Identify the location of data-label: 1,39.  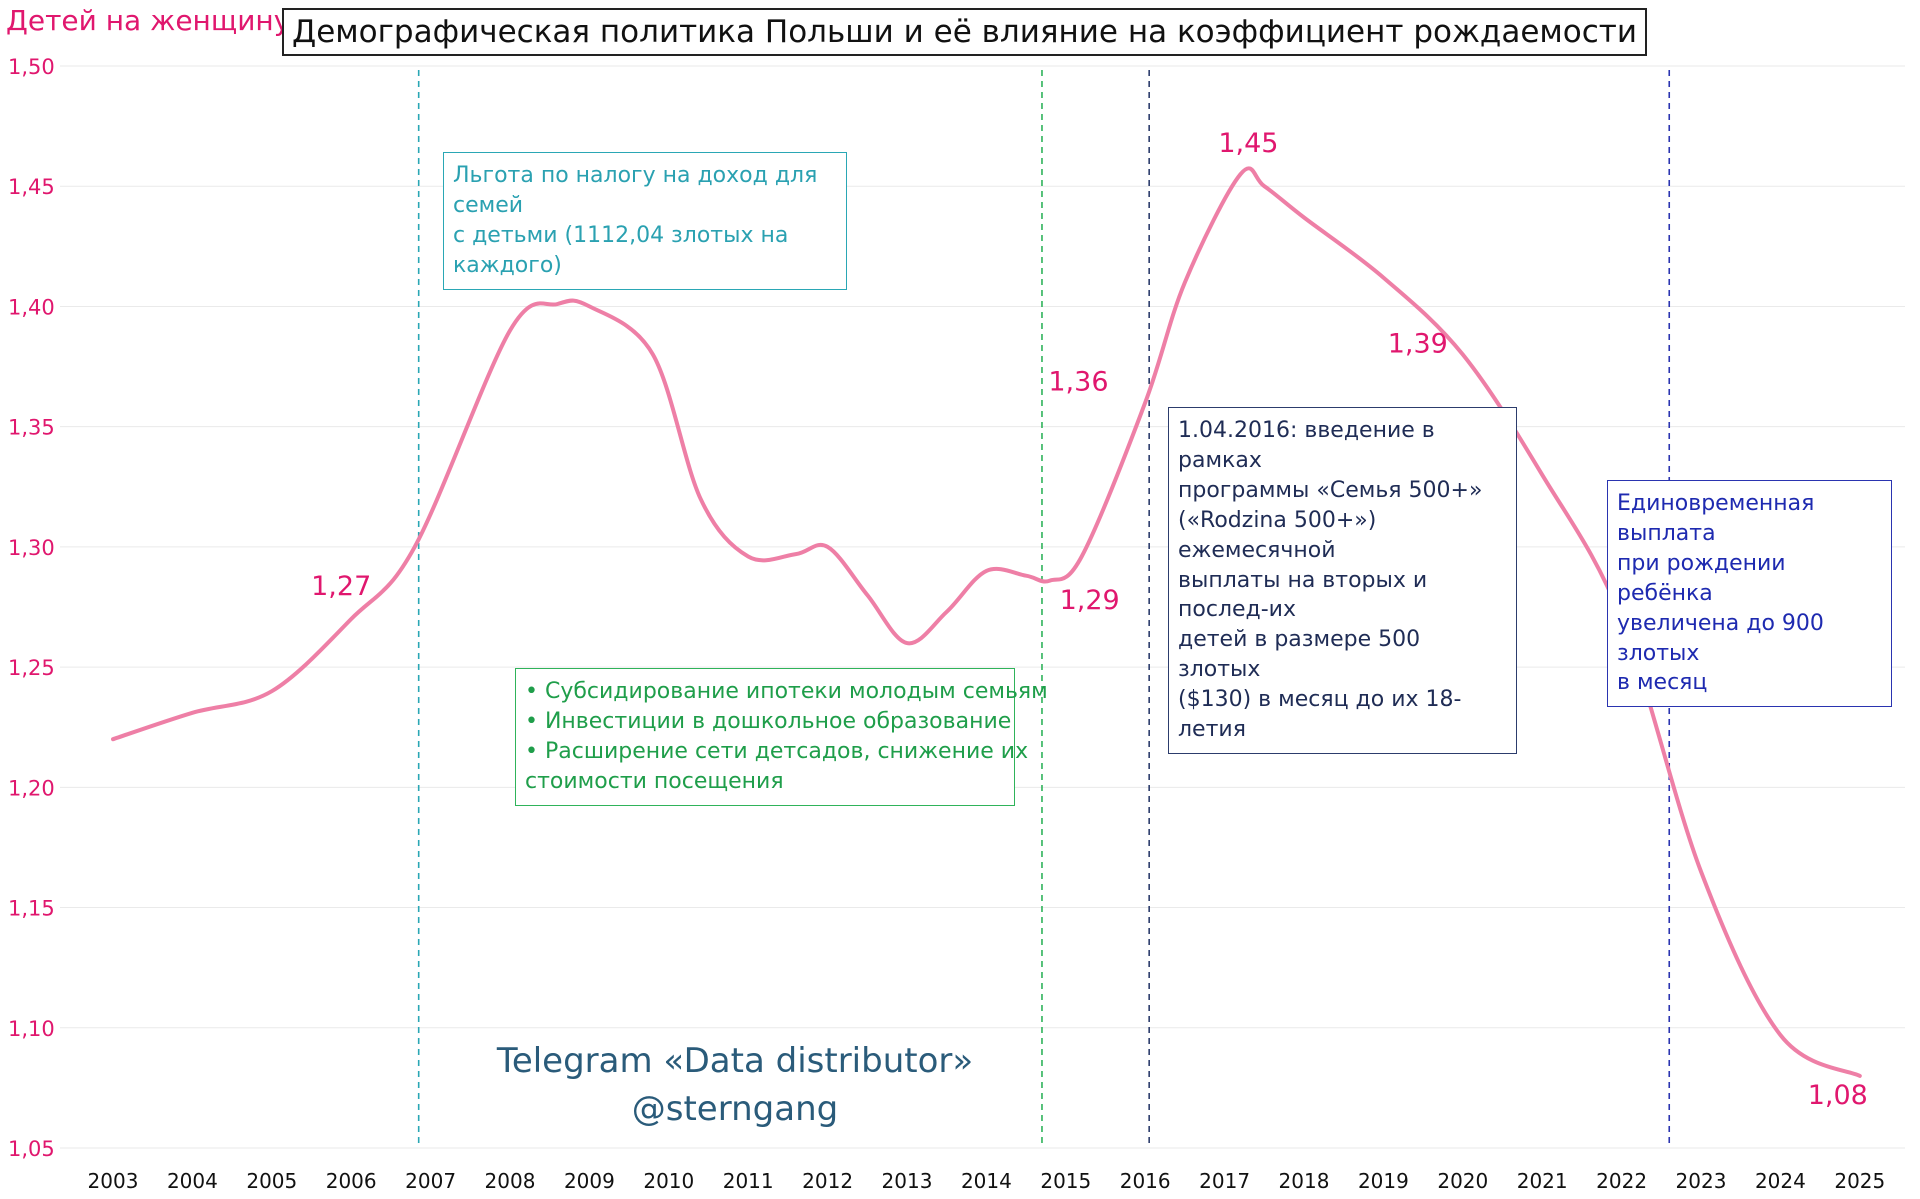
(1418, 343).